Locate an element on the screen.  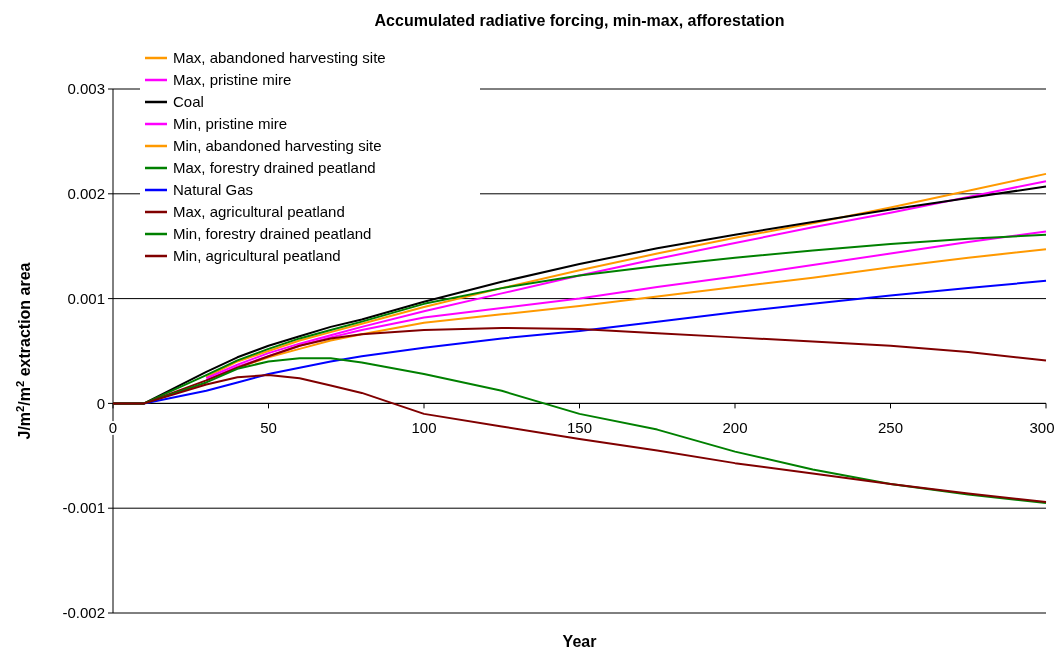
y-tick-label: 0.001 is located at coordinates (86, 298).